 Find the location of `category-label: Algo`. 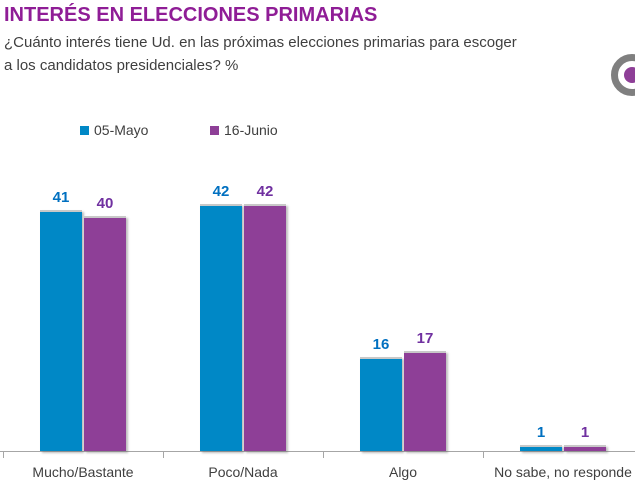

category-label: Algo is located at coordinates (403, 472).